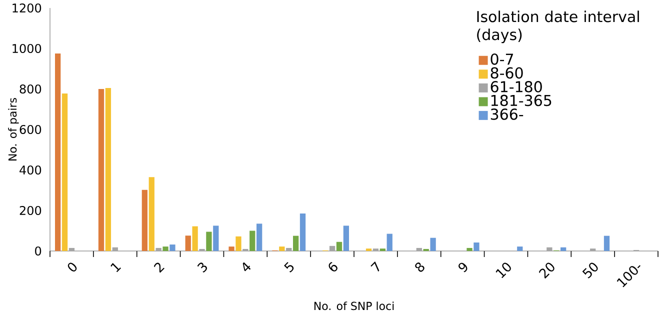 The width and height of the screenshot is (666, 332). Describe the element at coordinates (546, 270) in the screenshot. I see `x-tick-label: 20` at that location.